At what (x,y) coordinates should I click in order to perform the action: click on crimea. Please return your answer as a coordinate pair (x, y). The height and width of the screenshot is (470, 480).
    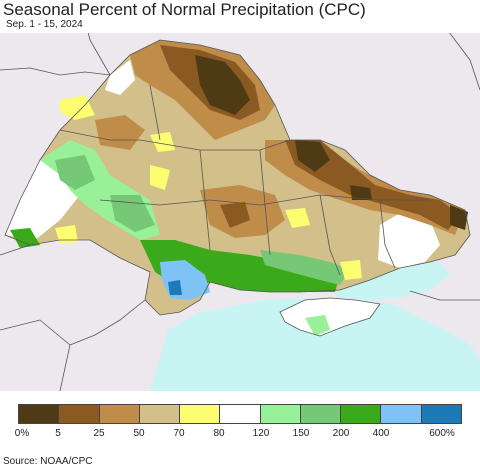
    Looking at the image, I should click on (330, 317).